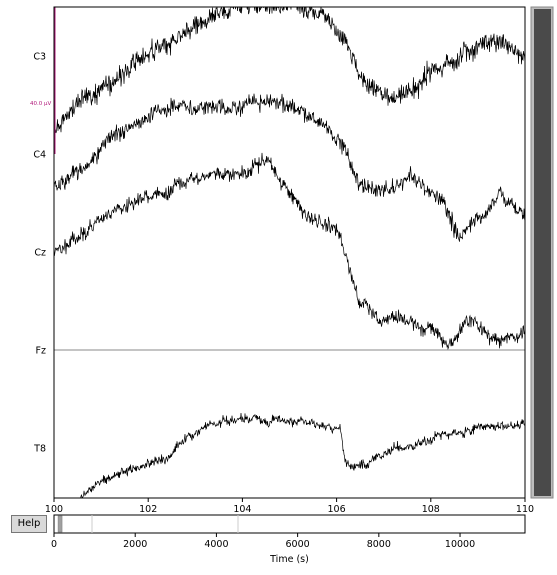 This screenshot has width=557, height=575. I want to click on scale-bar-label: 40.0 µV, so click(40, 104).